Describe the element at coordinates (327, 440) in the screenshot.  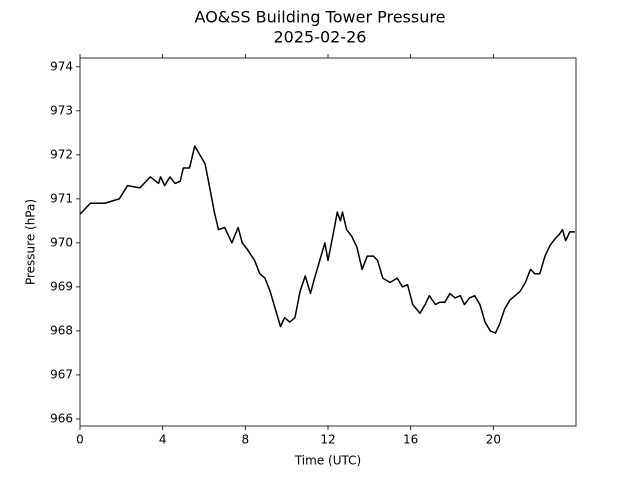
I see `x-tick-label: 12` at that location.